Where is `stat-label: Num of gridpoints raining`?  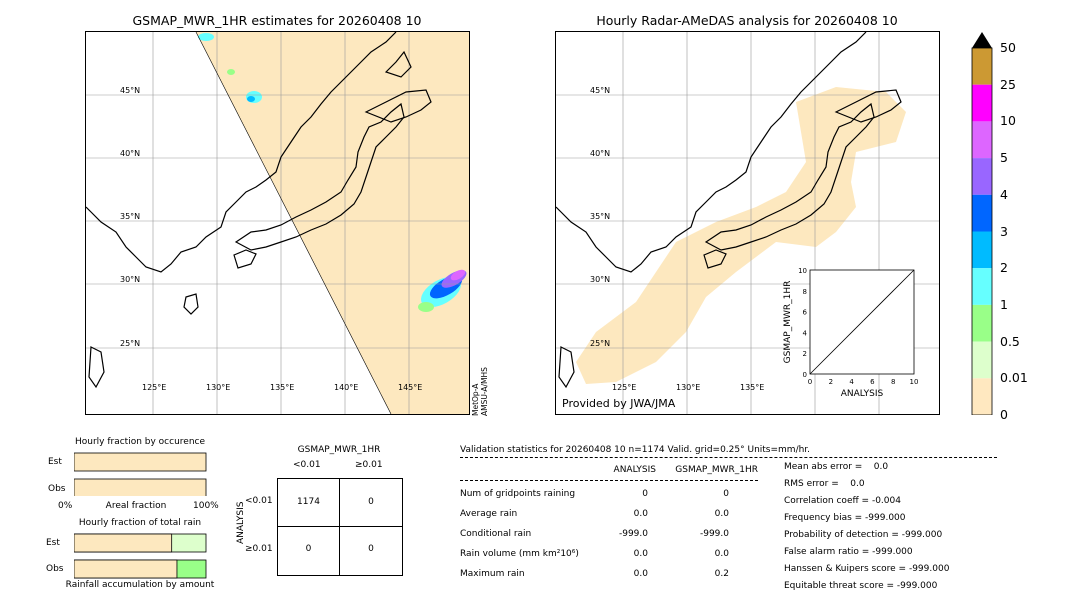
stat-label: Num of gridpoints raining is located at coordinates (518, 494).